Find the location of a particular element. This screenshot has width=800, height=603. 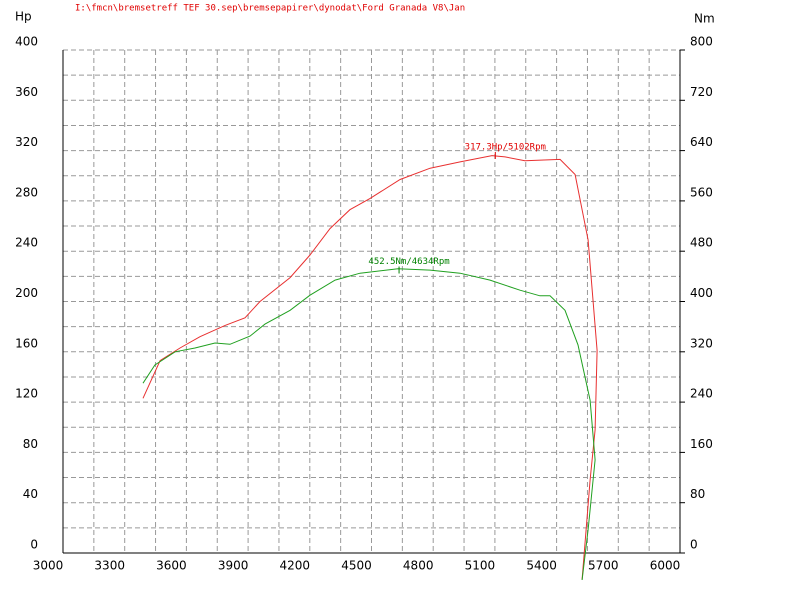

y-tick-label: 160 is located at coordinates (26, 343).